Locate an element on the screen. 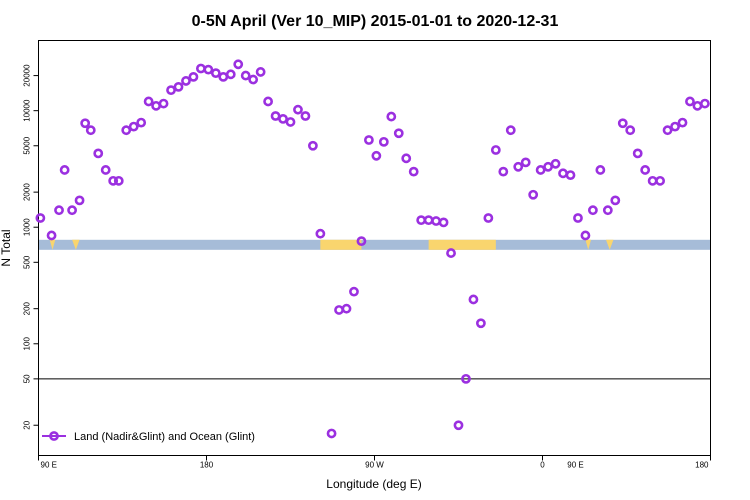  legend-marker is located at coordinates (54, 436).